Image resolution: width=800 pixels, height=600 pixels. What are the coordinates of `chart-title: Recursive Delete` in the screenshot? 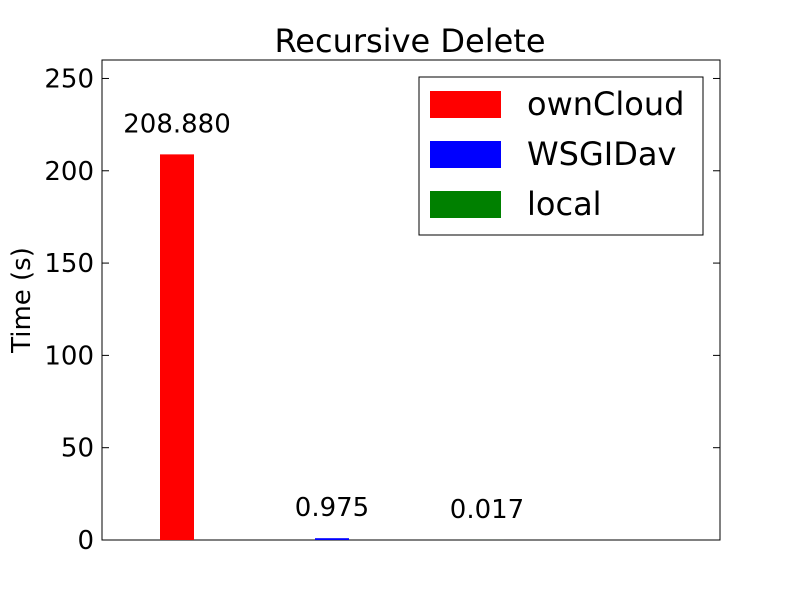 It's located at (409, 41).